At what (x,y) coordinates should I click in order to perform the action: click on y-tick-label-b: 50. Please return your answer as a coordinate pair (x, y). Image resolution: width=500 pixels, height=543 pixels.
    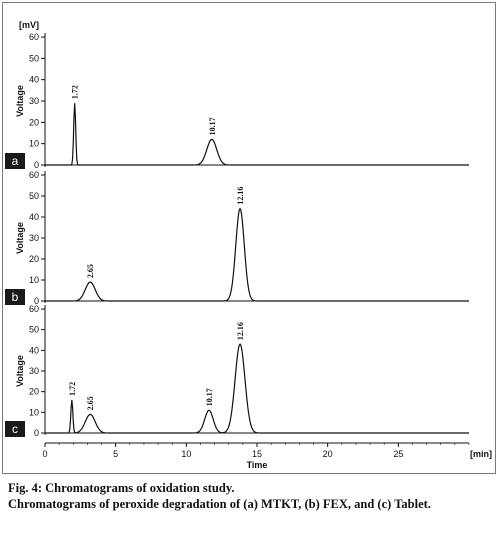
    Looking at the image, I should click on (34, 196).